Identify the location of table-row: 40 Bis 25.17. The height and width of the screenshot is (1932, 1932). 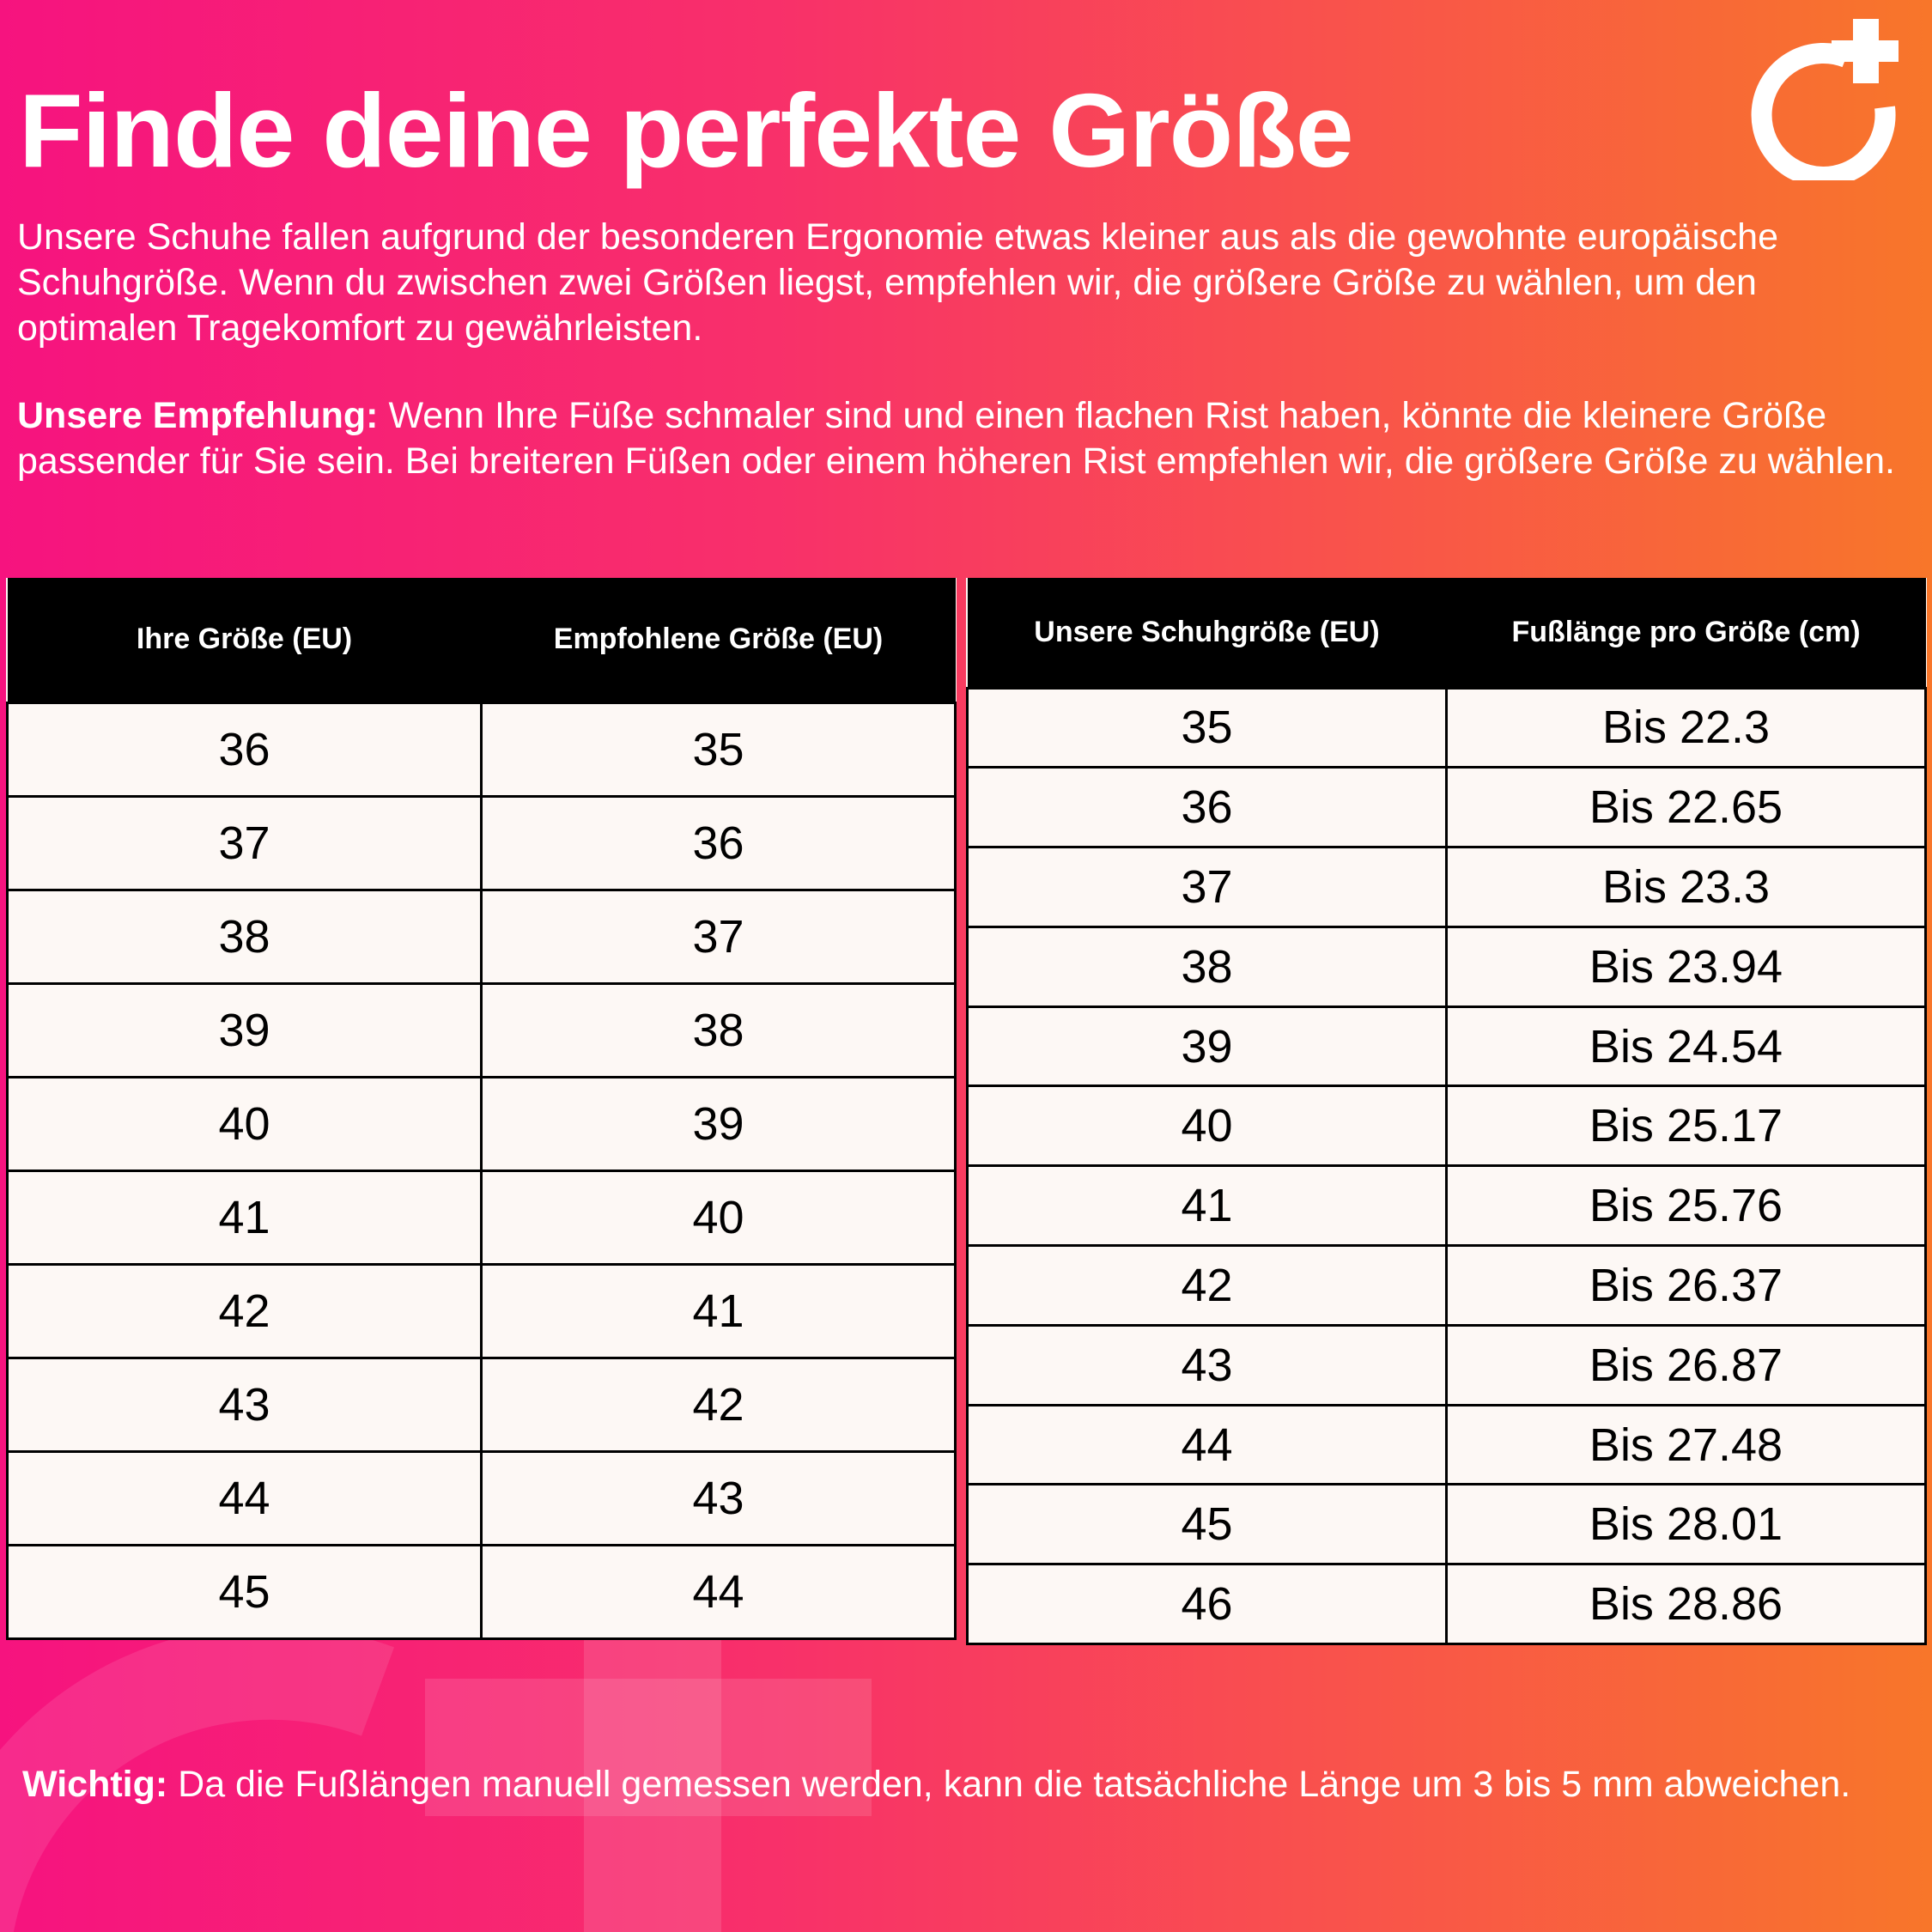
(1447, 1126).